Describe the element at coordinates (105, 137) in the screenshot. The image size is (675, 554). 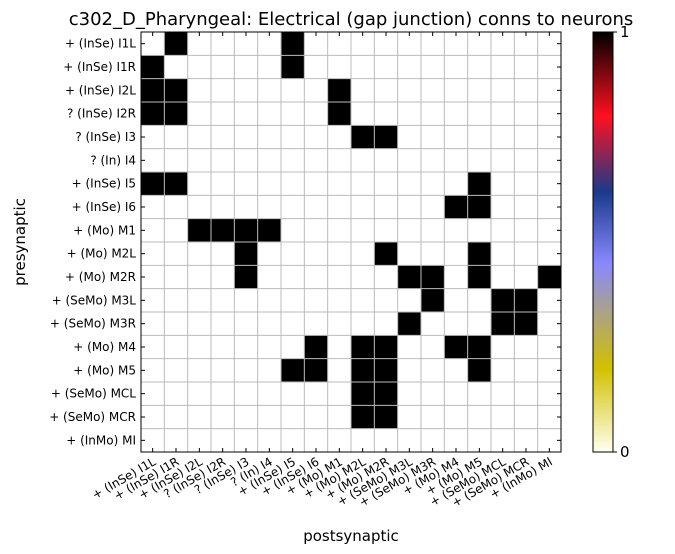
I see `y-tick-label: ? (InSe) I3` at that location.